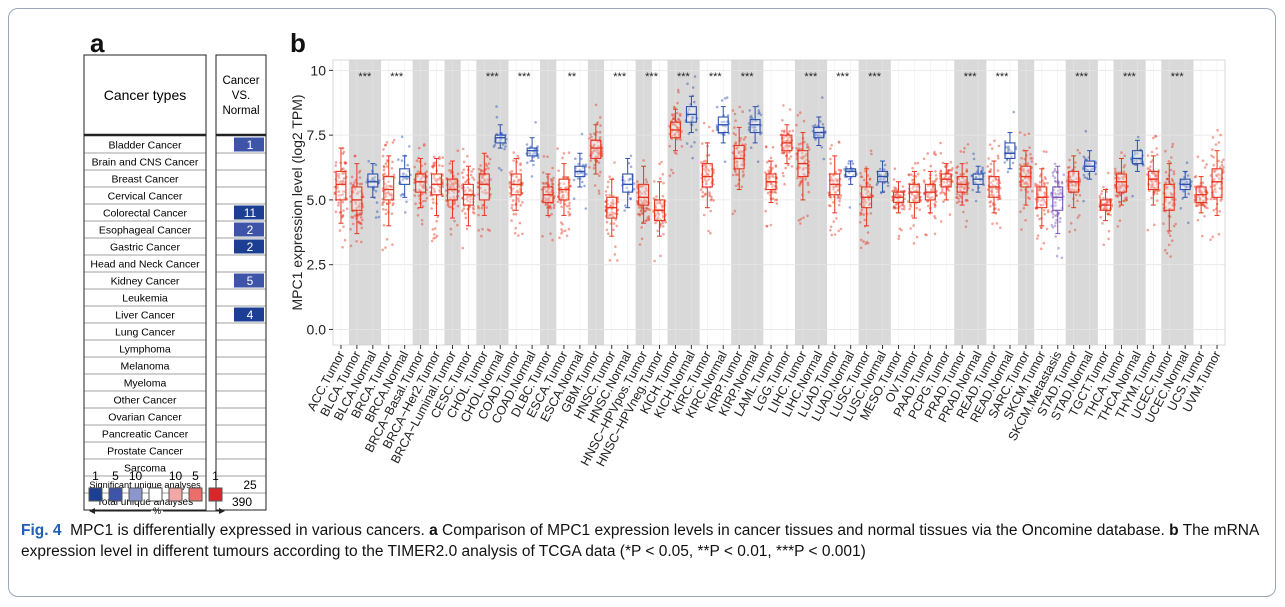 The height and width of the screenshot is (607, 1285). Describe the element at coordinates (241, 282) in the screenshot. I see `compare-box` at that location.